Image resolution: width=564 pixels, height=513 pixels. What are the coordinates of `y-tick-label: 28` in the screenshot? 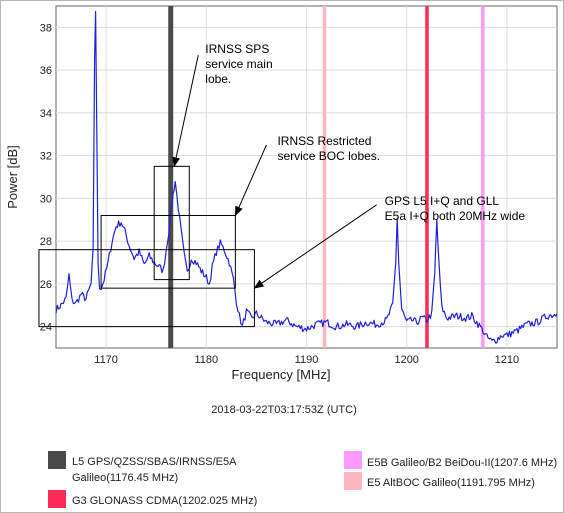 It's located at (46, 242).